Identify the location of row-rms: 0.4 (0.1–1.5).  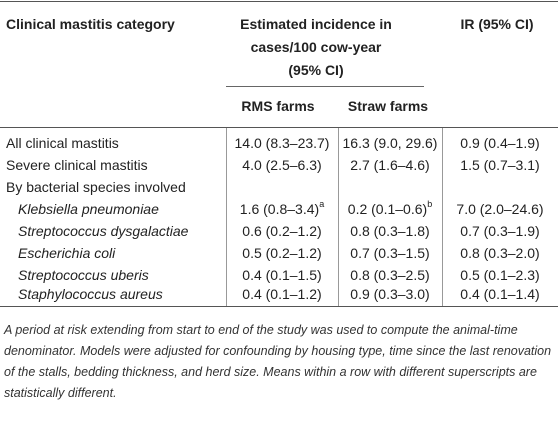
(282, 275).